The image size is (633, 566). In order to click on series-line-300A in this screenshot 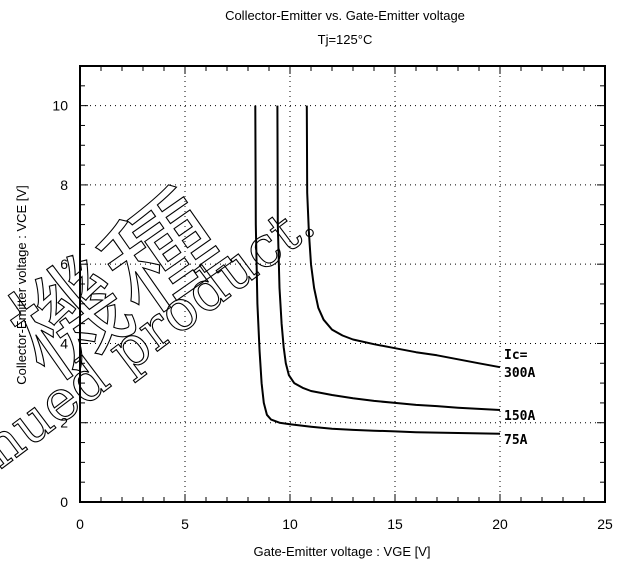, I will do `click(403, 237)`.